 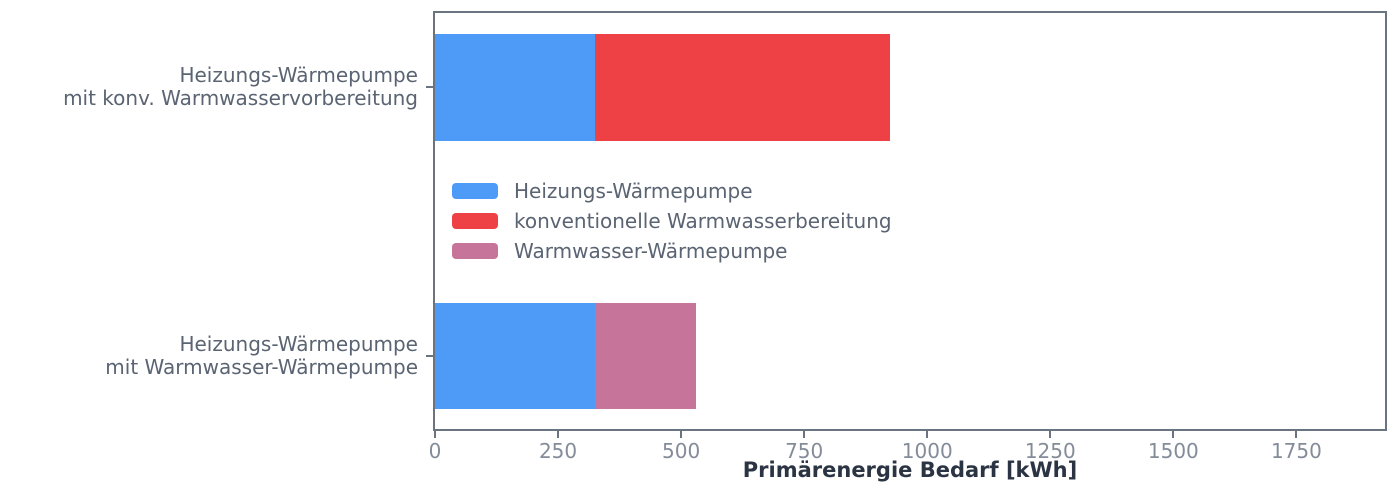 What do you see at coordinates (651, 251) in the screenshot?
I see `legend-label: Warmwasser-Wärmepumpe` at bounding box center [651, 251].